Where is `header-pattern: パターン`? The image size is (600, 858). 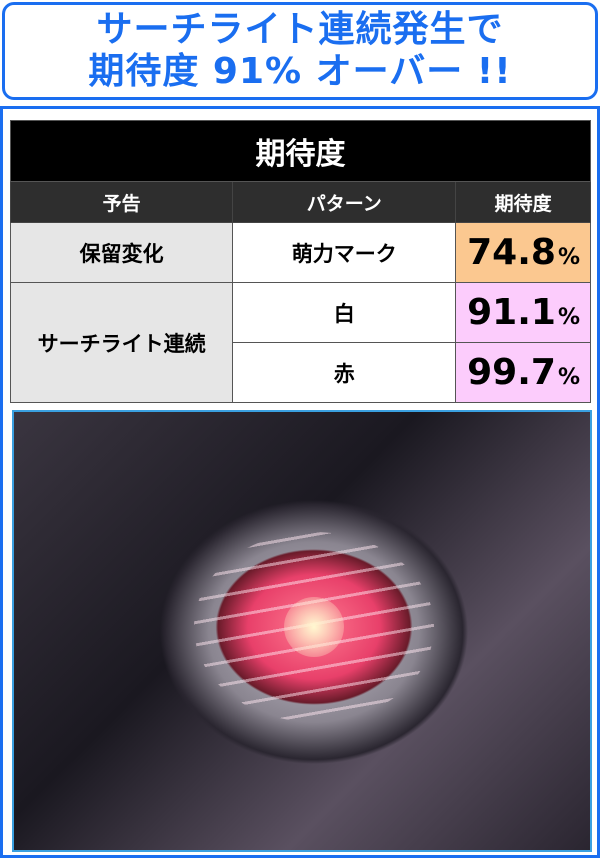 header-pattern: パターン is located at coordinates (344, 202).